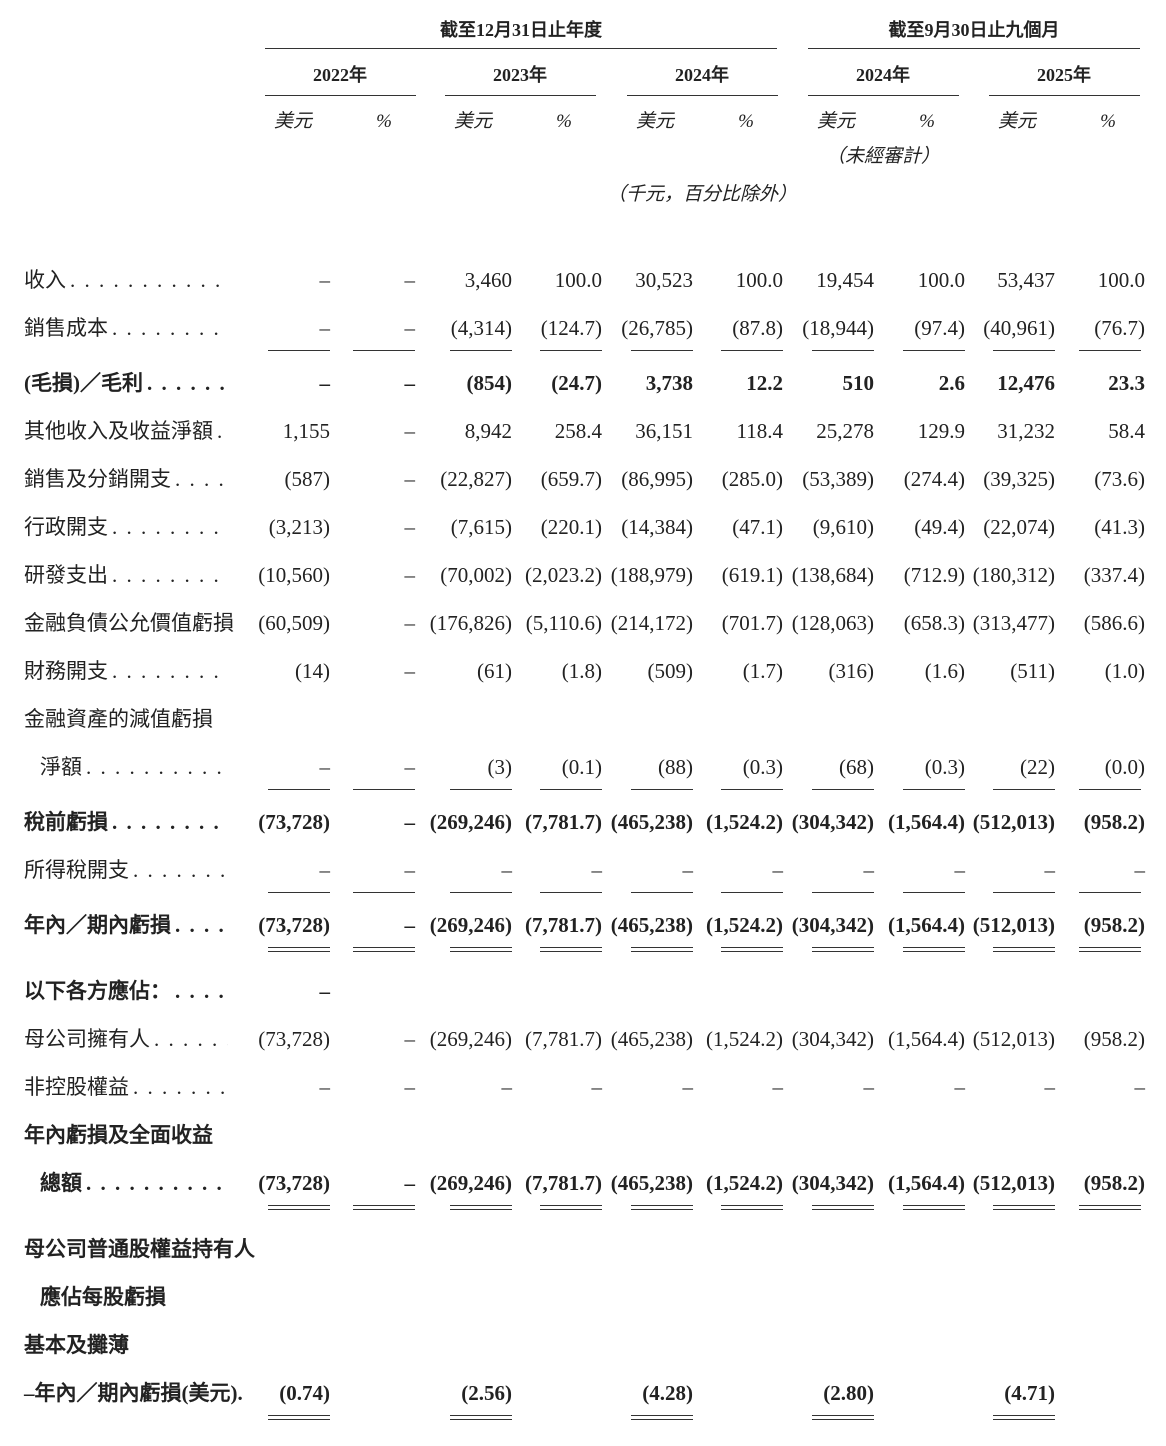 The image size is (1166, 1446). I want to click on cell-value: 36,151, so click(664, 431).